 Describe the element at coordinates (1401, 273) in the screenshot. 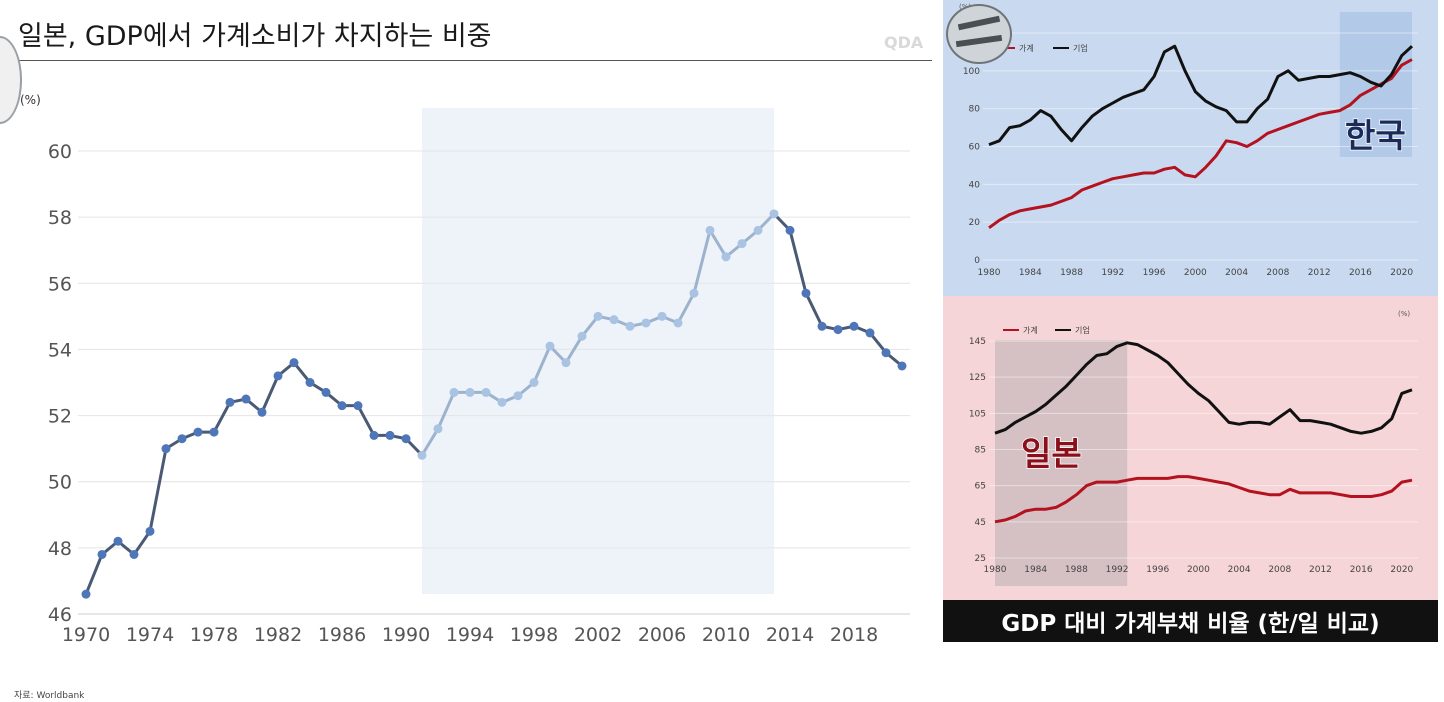

I see `kr-x-tick-label: 2020` at that location.